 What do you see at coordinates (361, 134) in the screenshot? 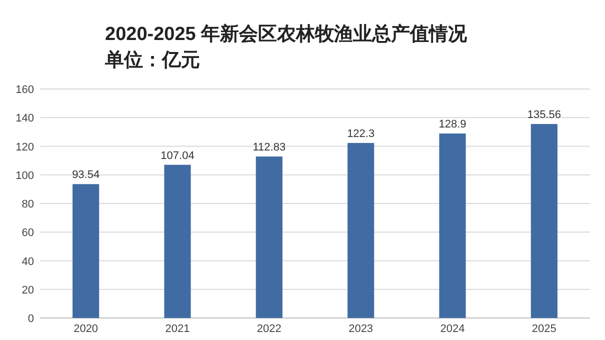
I see `data-label: 122.3` at bounding box center [361, 134].